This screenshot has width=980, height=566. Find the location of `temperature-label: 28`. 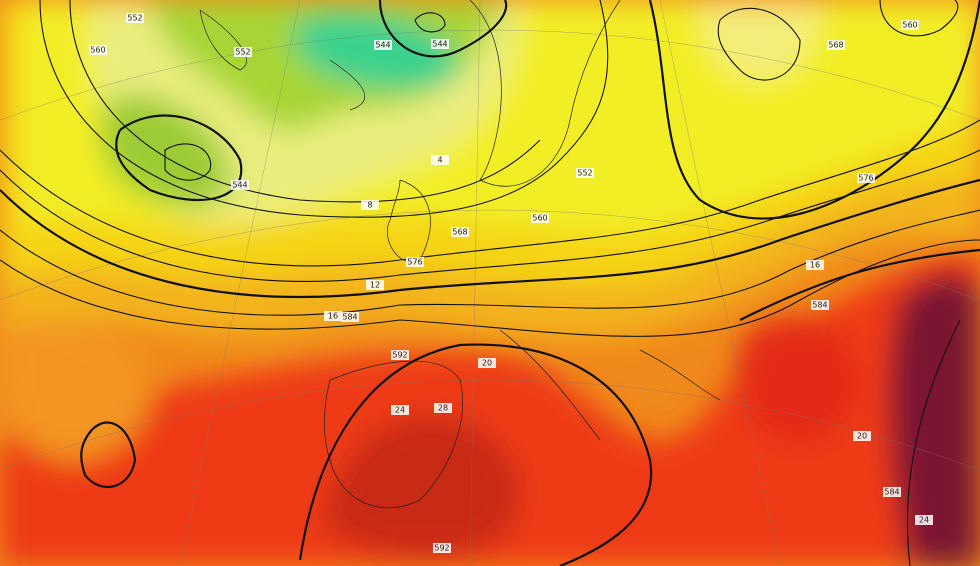

temperature-label: 28 is located at coordinates (443, 408).